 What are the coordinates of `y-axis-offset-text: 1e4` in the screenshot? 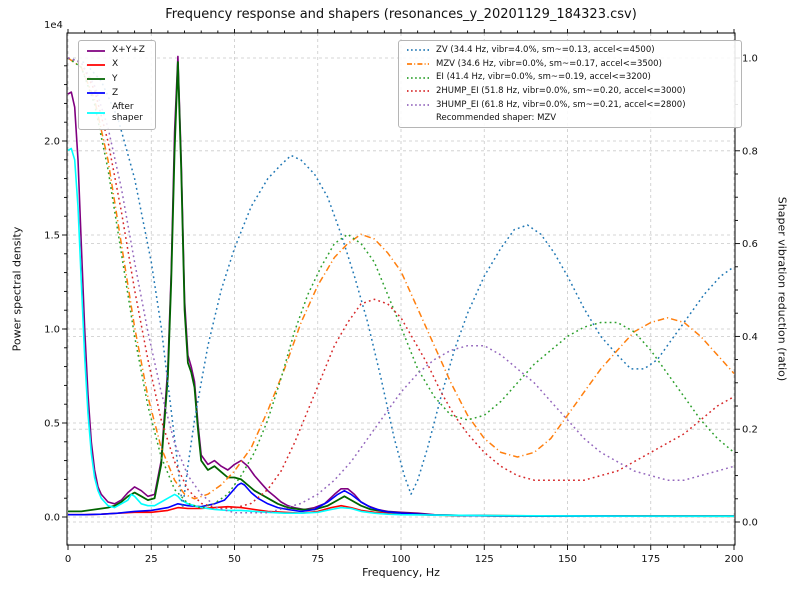 It's located at (53, 25).